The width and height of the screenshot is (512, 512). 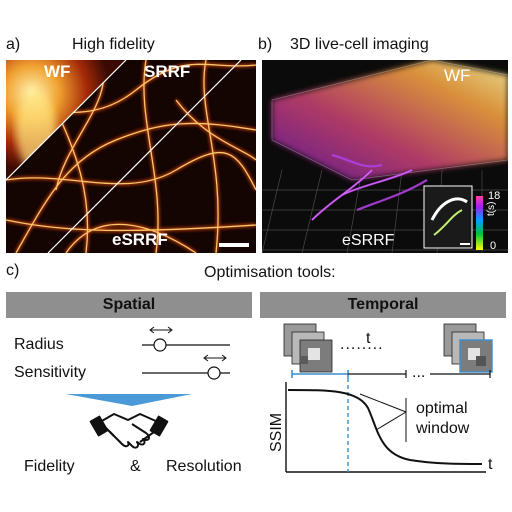 I want to click on region-label-wf: WF, so click(x=57, y=71).